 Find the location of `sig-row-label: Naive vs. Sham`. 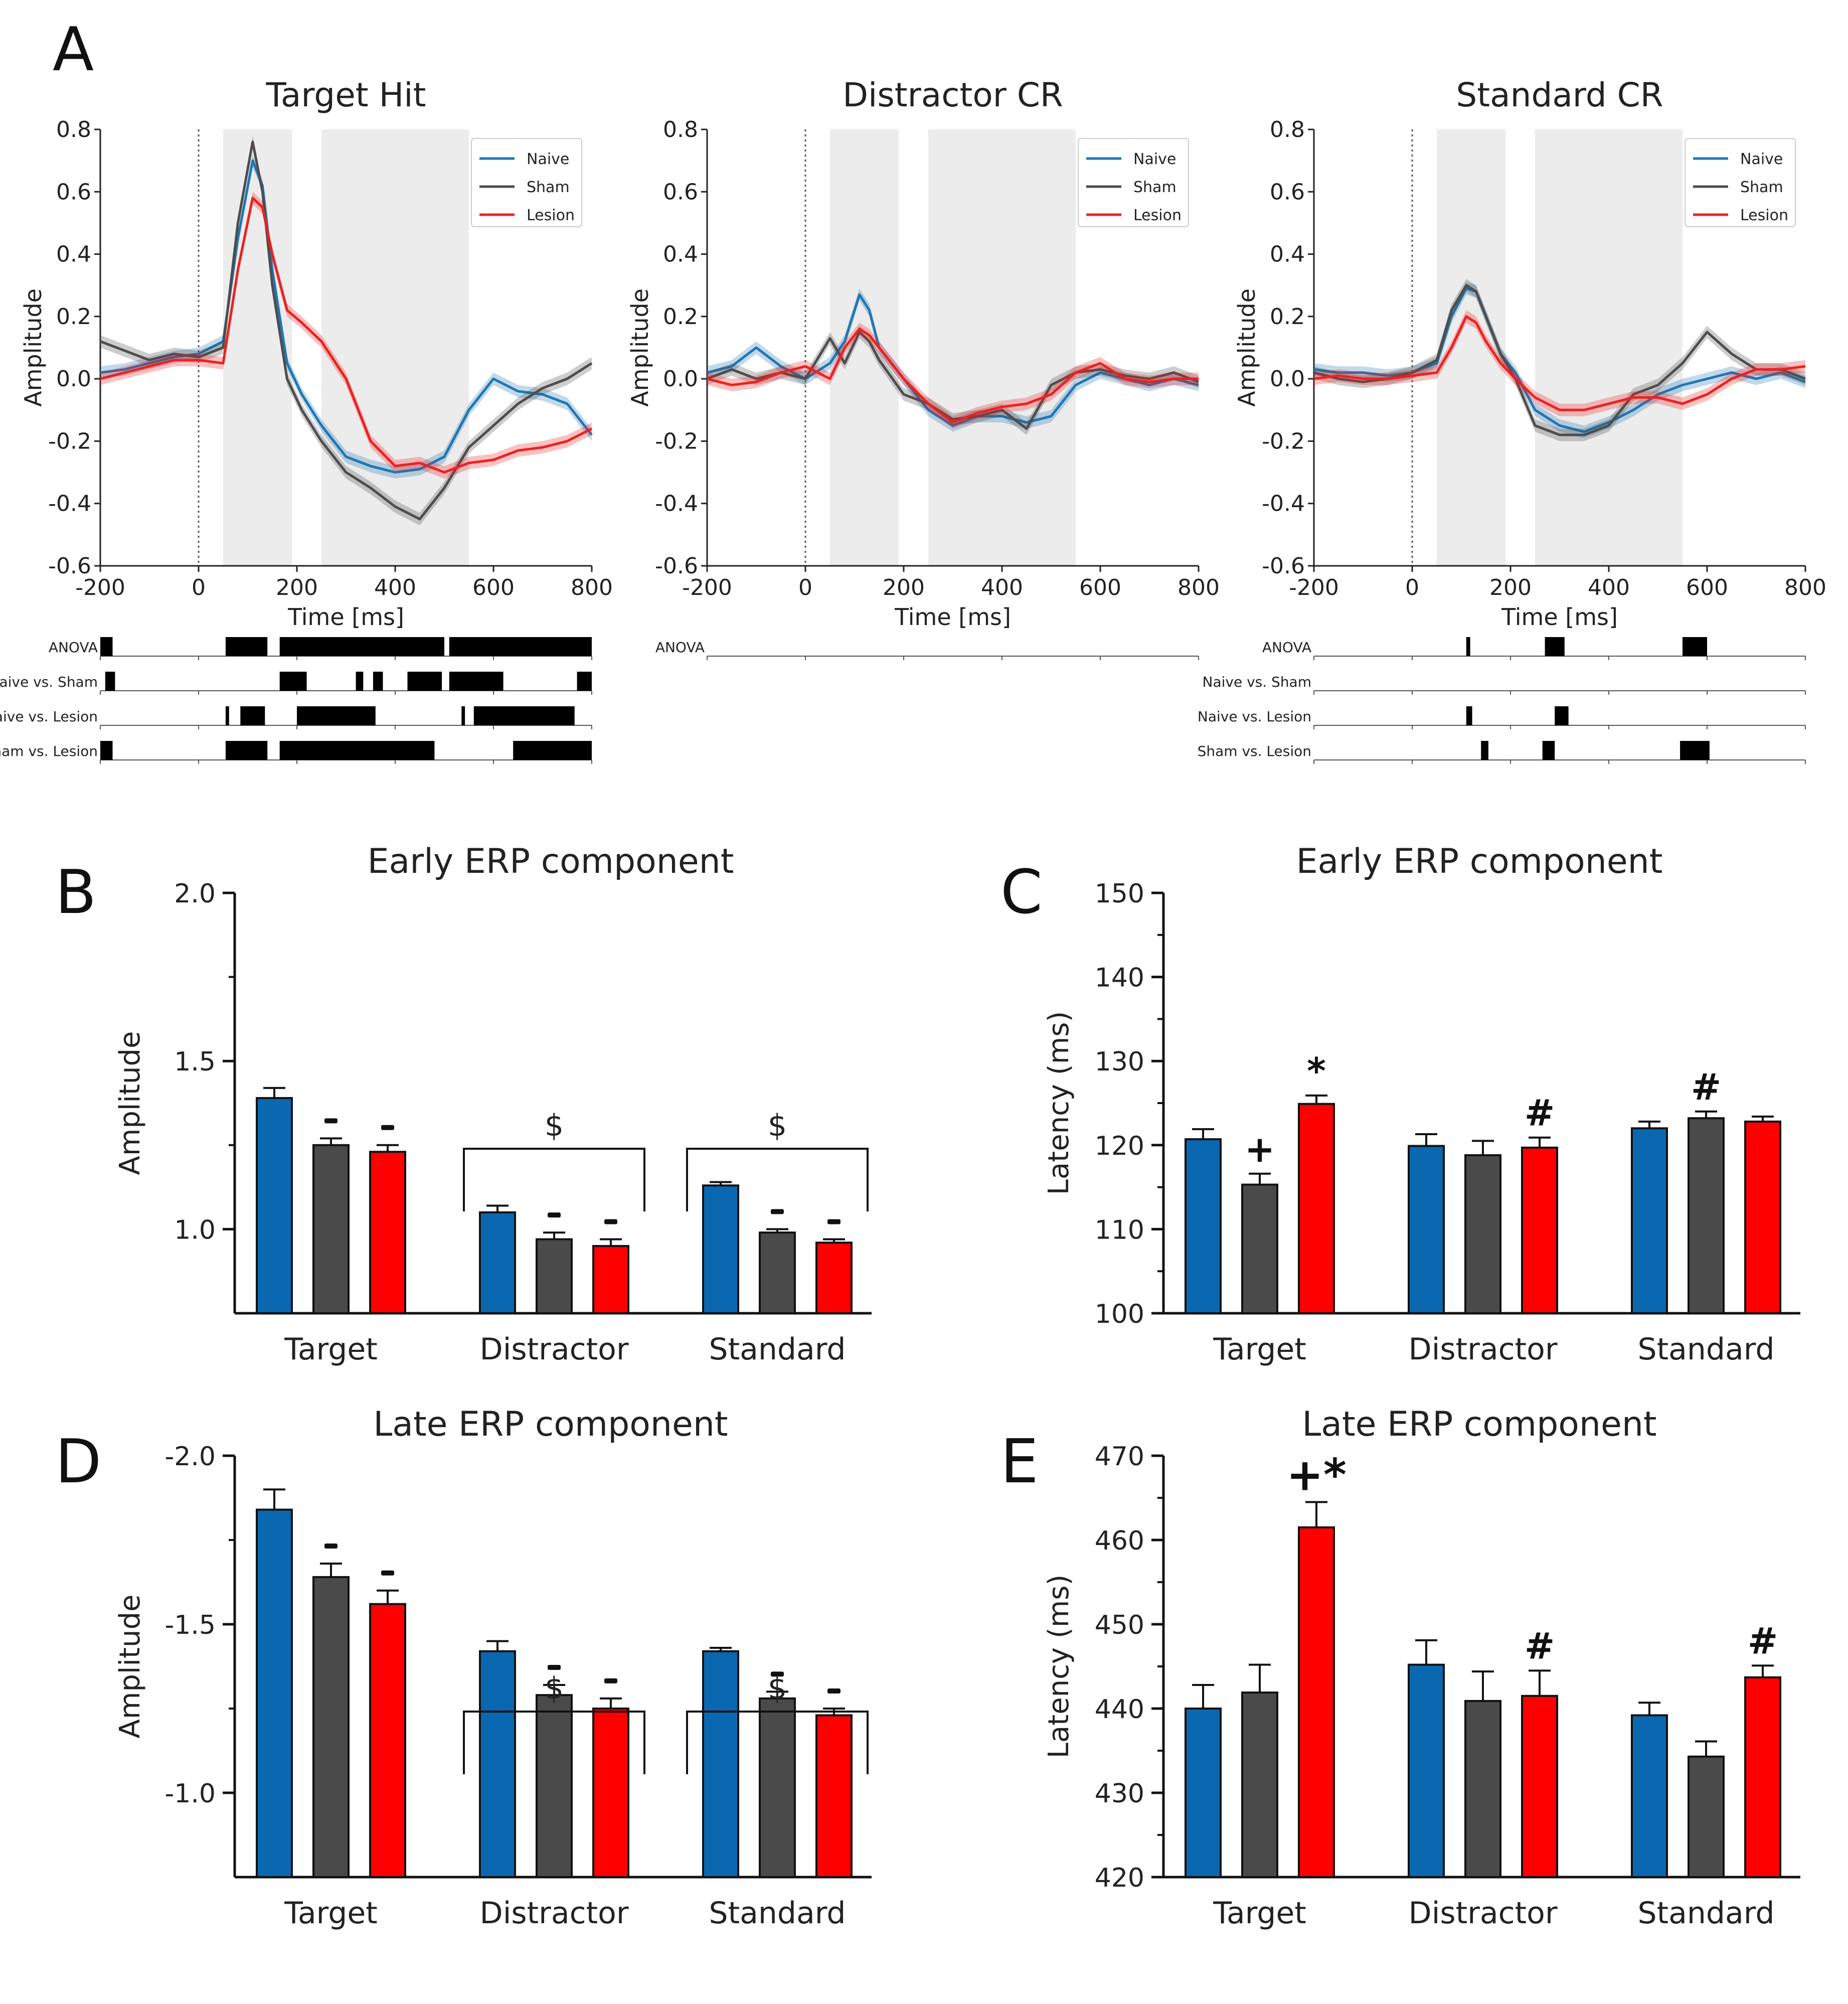

sig-row-label: Naive vs. Sham is located at coordinates (49, 682).